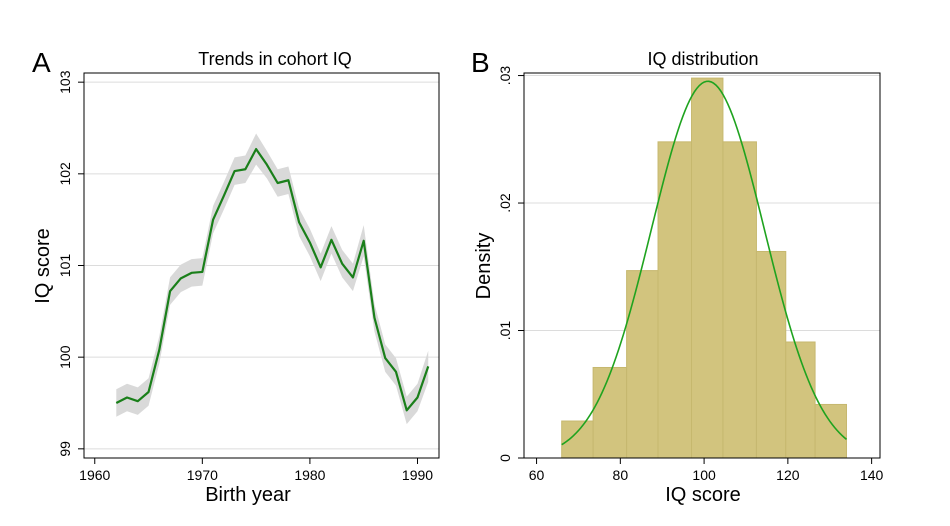 The height and width of the screenshot is (526, 950). I want to click on panel-a-y-tick-label-2: 101, so click(65, 266).